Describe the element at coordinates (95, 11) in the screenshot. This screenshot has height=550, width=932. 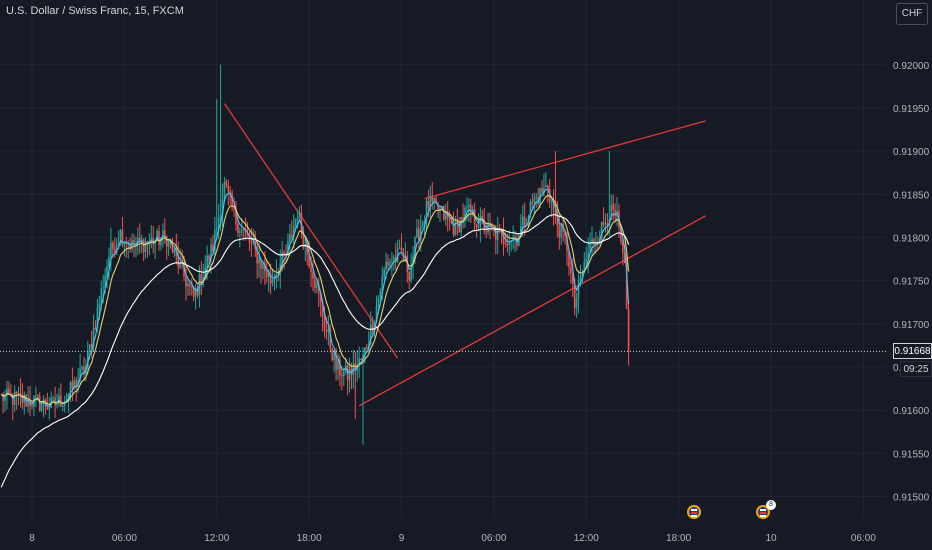
I see `symbol-title: U.S. Dollar / Swiss Franc, 15, FXCM` at that location.